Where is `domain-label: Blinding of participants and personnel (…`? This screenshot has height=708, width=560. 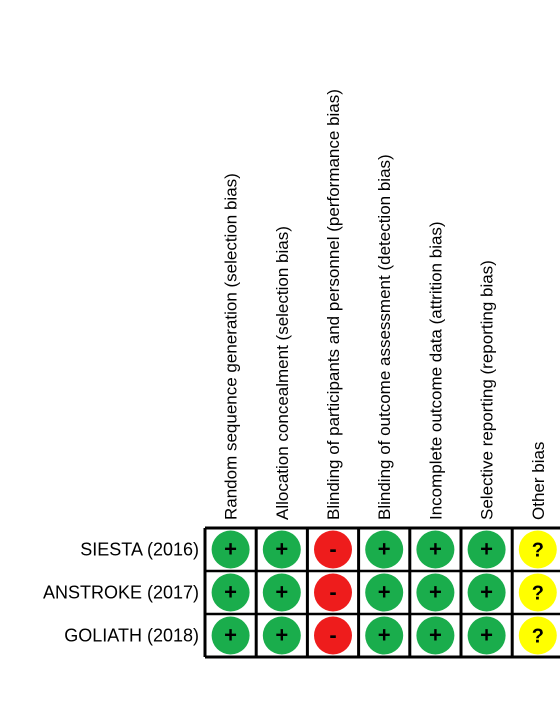
domain-label: Blinding of participants and personnel (… is located at coordinates (333, 304).